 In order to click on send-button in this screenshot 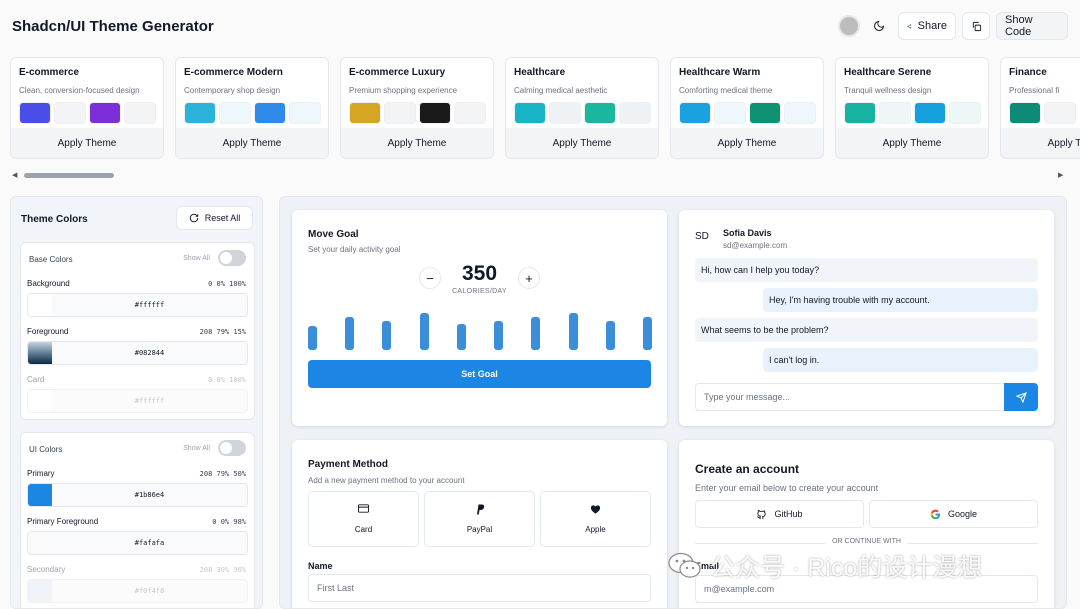, I will do `click(1021, 397)`.